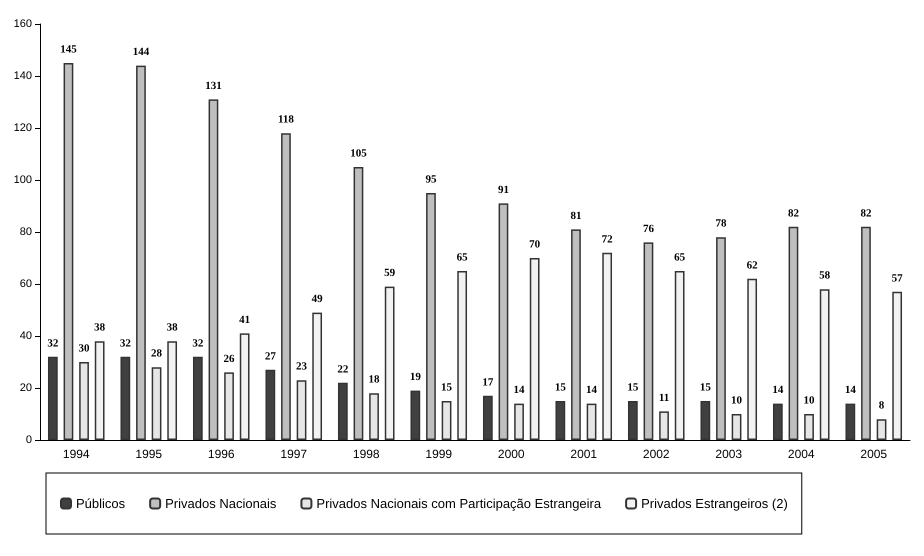 The width and height of the screenshot is (924, 556). Describe the element at coordinates (390, 273) in the screenshot. I see `data-label: 59` at that location.